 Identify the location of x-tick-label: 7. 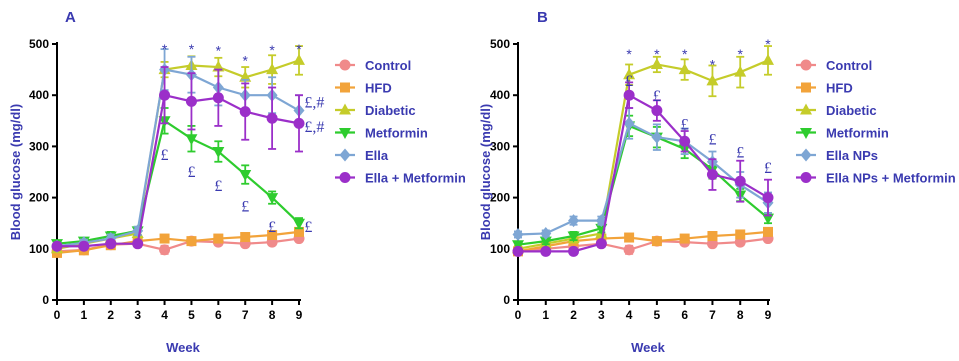
(712, 315).